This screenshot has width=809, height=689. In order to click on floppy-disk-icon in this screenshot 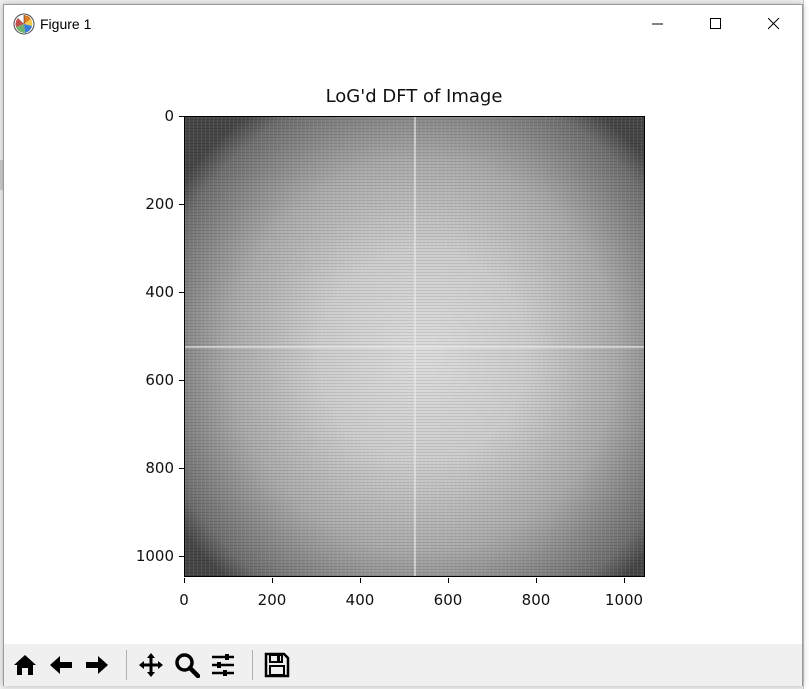, I will do `click(276, 665)`.